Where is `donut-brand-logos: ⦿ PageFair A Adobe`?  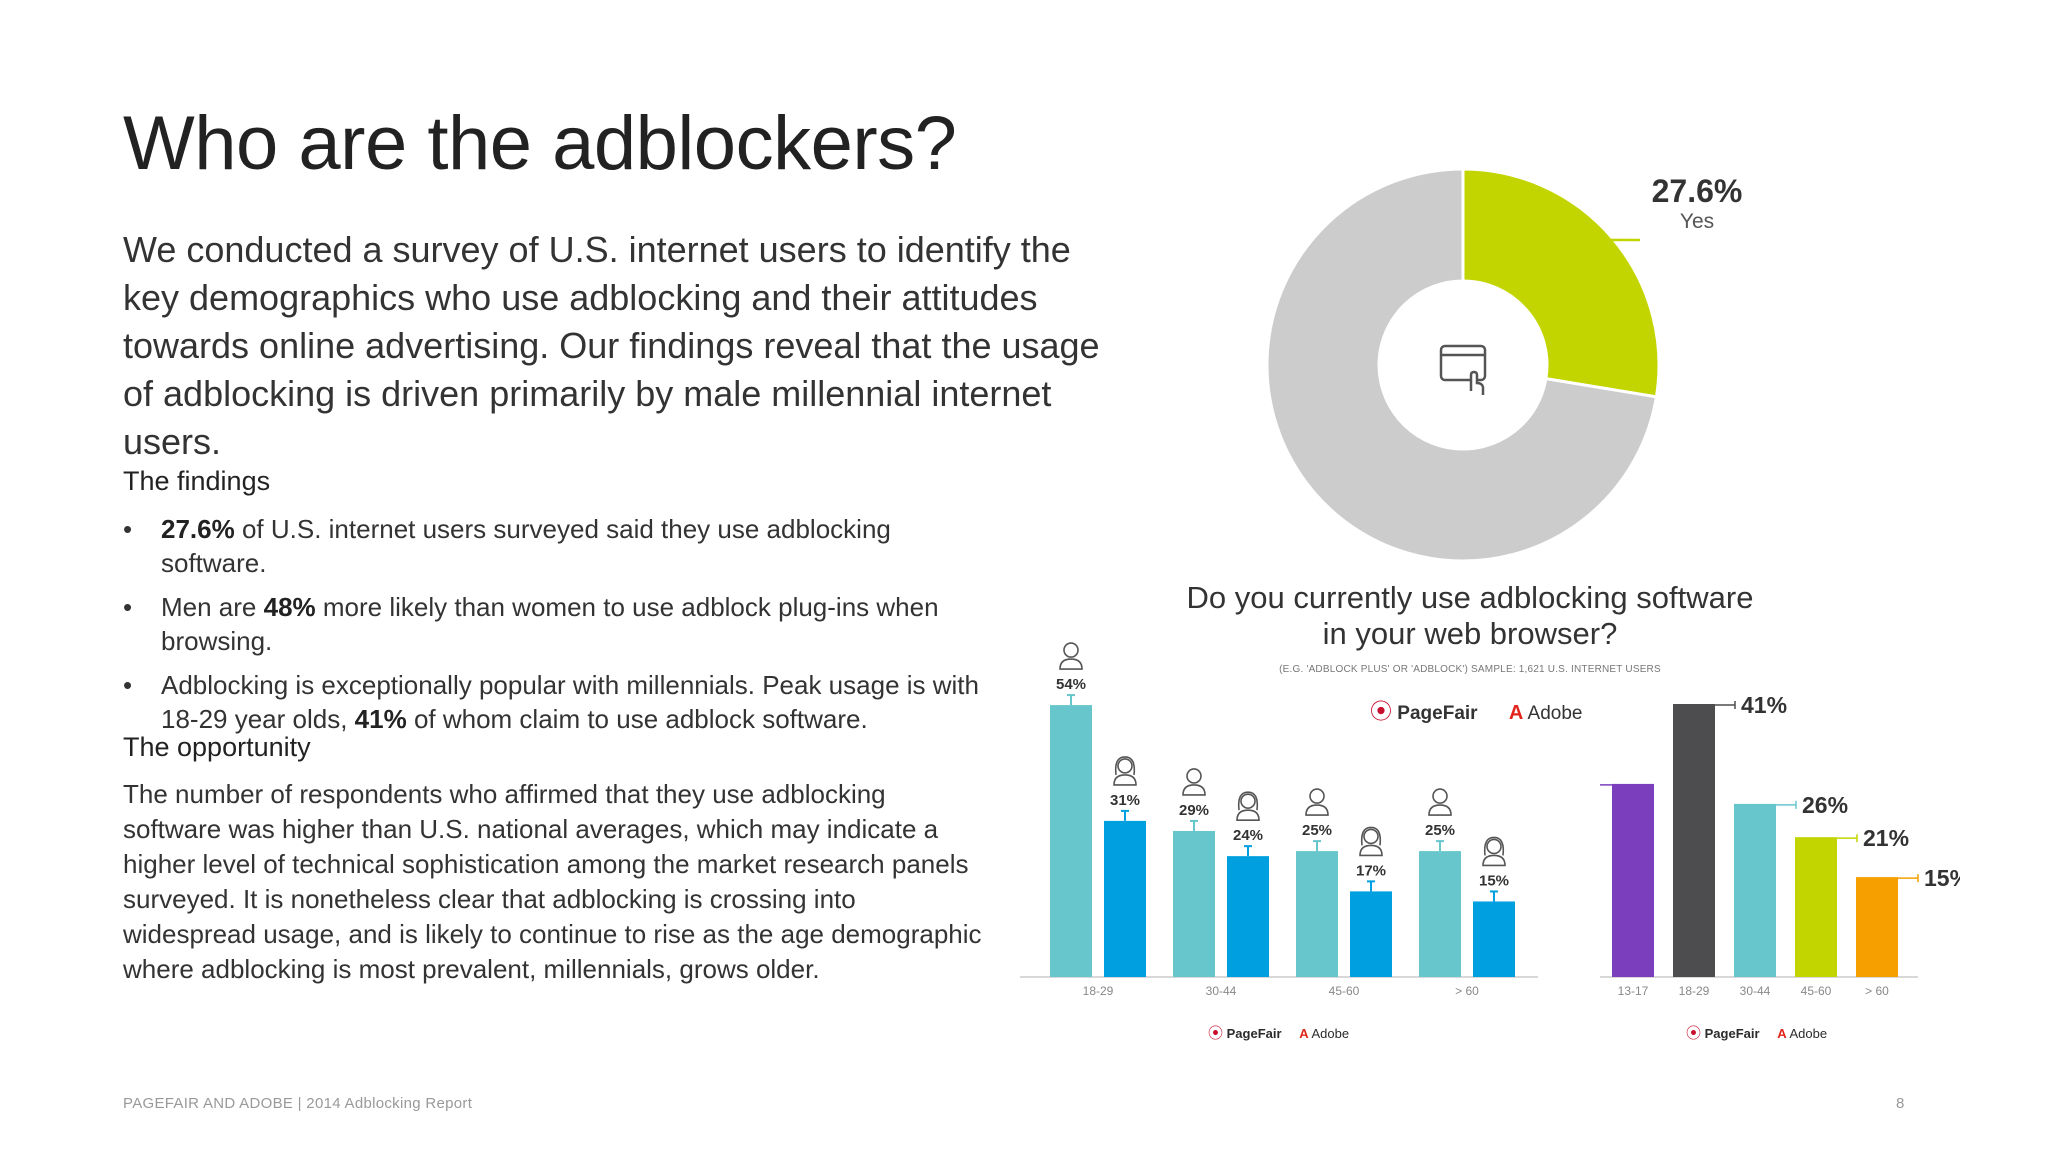 donut-brand-logos: ⦿ PageFair A Adobe is located at coordinates (1476, 710).